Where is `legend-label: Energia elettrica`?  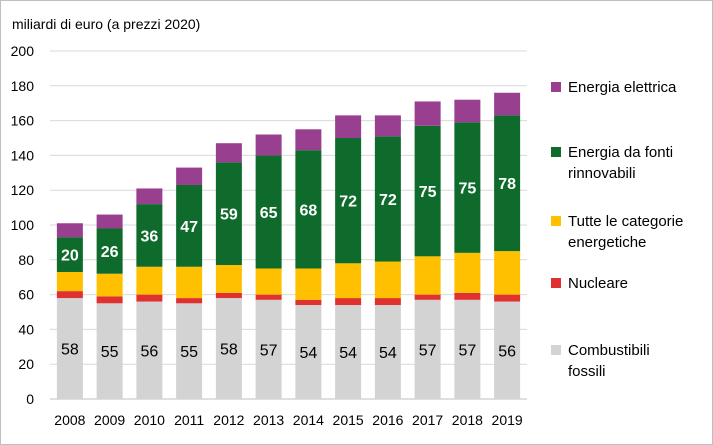
legend-label: Energia elettrica is located at coordinates (622, 87).